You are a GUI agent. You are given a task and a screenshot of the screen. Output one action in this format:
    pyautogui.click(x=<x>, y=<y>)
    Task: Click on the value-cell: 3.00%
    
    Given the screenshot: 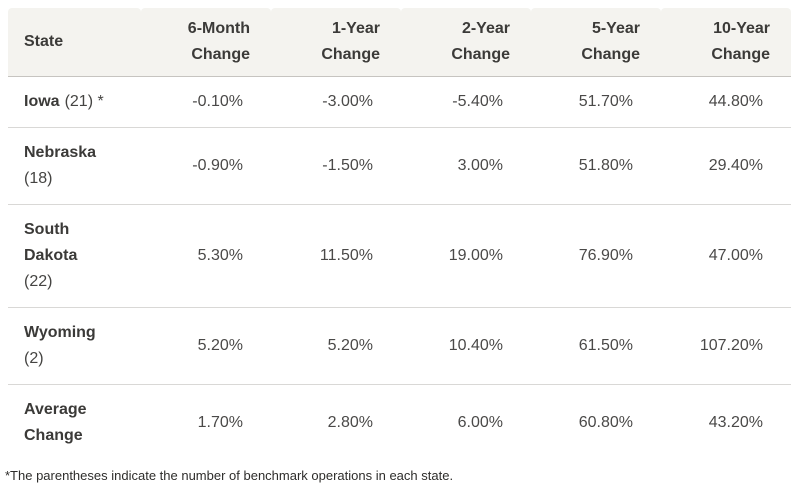 What is the action you would take?
    pyautogui.click(x=466, y=166)
    